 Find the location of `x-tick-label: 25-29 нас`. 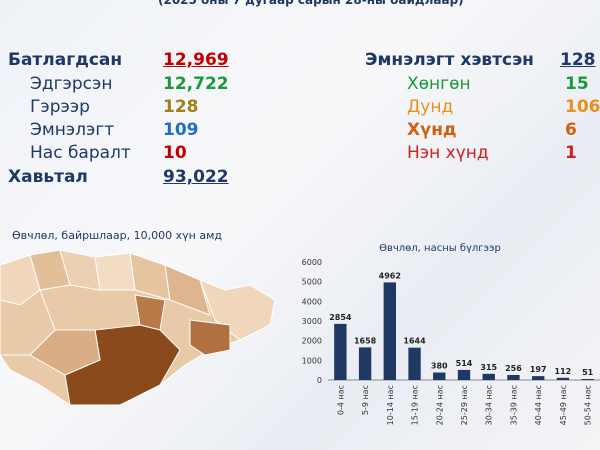

x-tick-label: 25-29 нас is located at coordinates (464, 405).